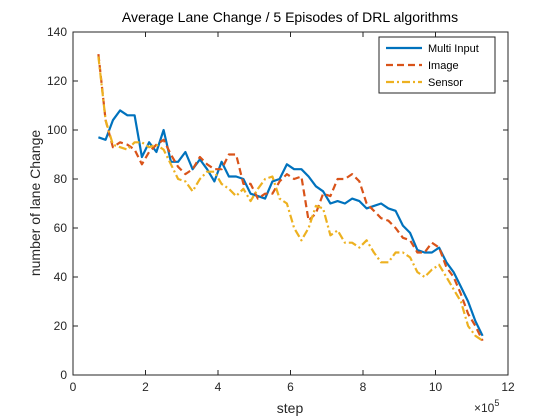 Image resolution: width=560 pixels, height=420 pixels. I want to click on y-axis-label: number of lane Change, so click(35, 203).